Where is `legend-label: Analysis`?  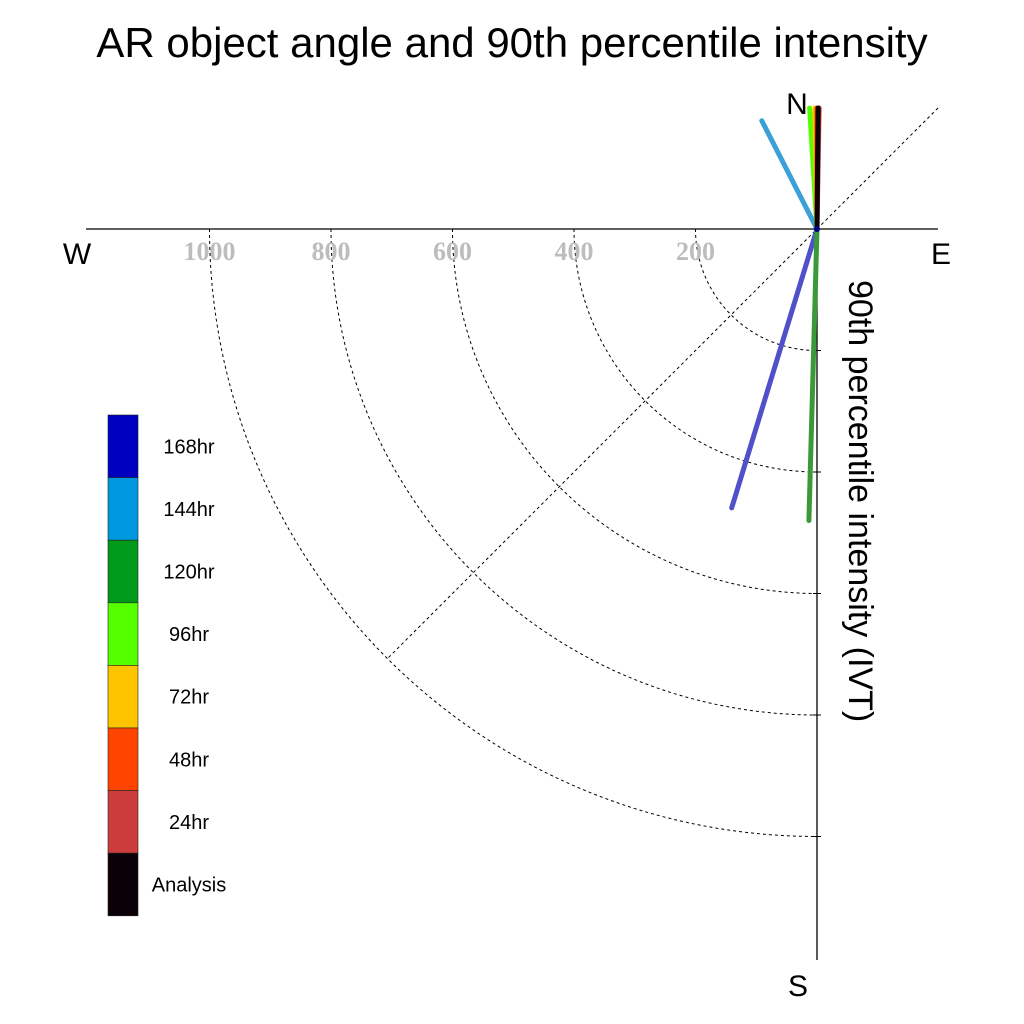
legend-label: Analysis is located at coordinates (189, 886).